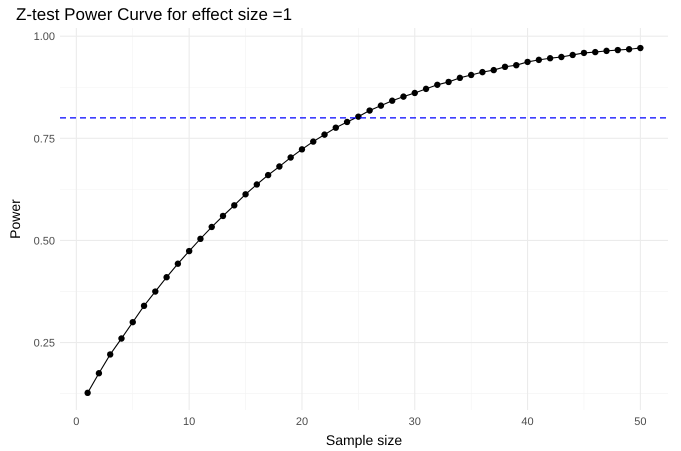 The height and width of the screenshot is (451, 681). I want to click on y-tick-label: 0.50, so click(44, 241).